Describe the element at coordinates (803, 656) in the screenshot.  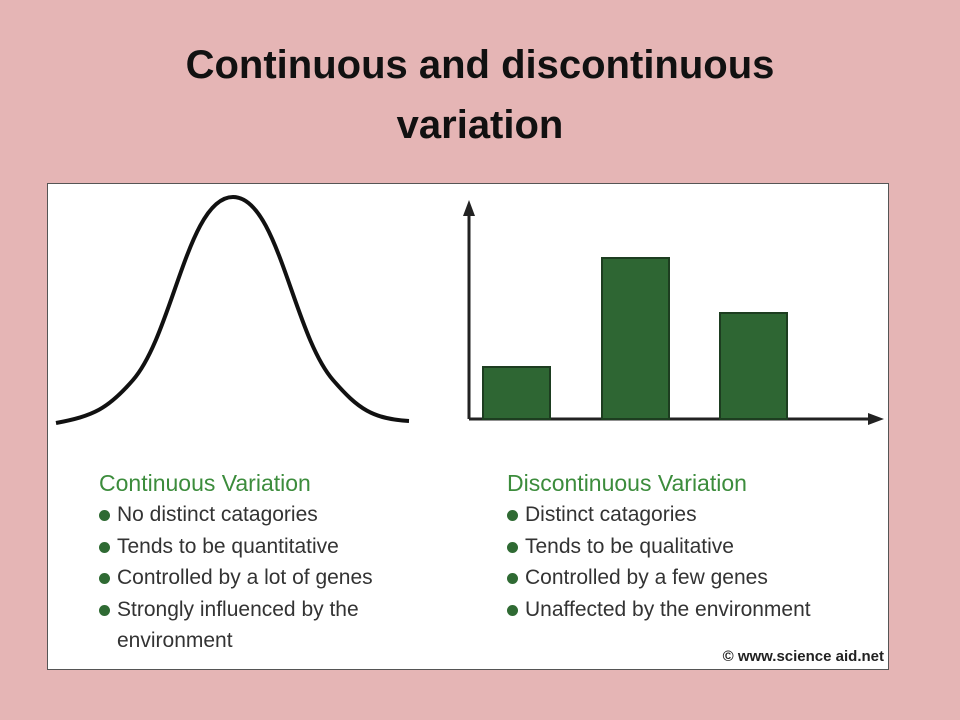
I see `credit: © www.science aid.net` at that location.